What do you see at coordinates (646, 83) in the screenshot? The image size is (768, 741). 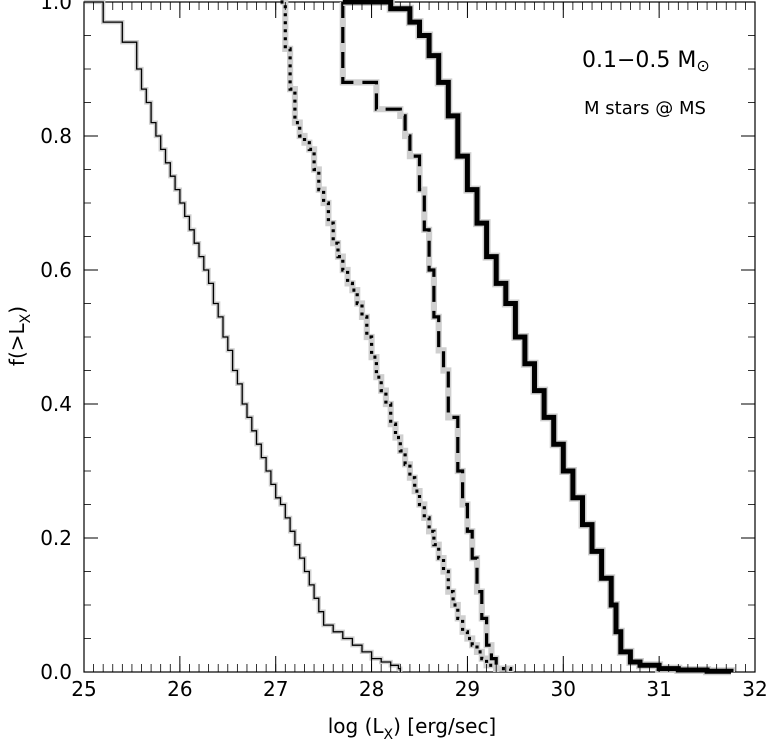 I see `annotations: 0.1−0.5 M⊙ M stars @ MS` at bounding box center [646, 83].